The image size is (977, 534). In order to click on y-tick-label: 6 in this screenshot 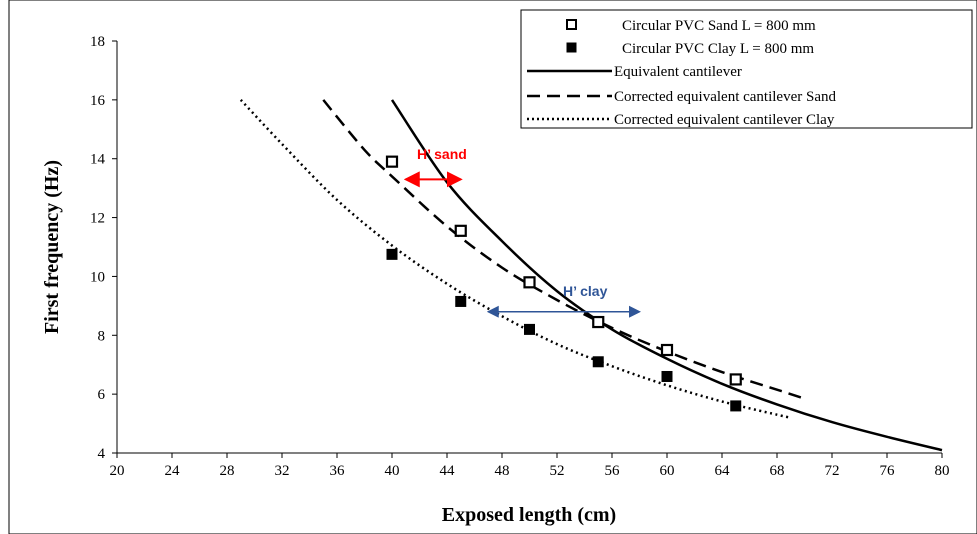, I will do `click(102, 395)`.